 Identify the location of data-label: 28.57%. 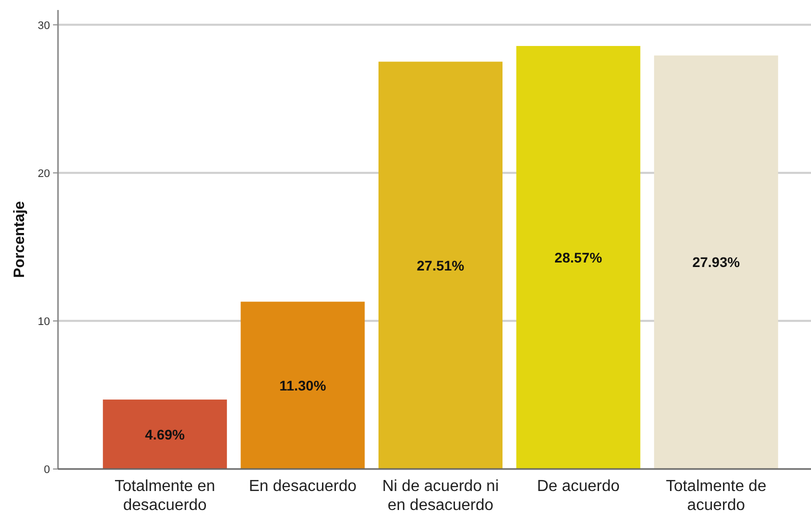
(578, 257).